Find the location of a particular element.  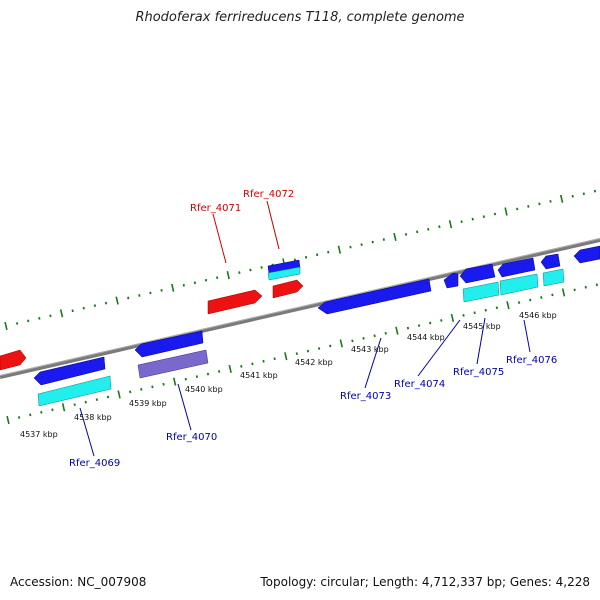

gene-feature-rfer-4074a is located at coordinates (451, 280).